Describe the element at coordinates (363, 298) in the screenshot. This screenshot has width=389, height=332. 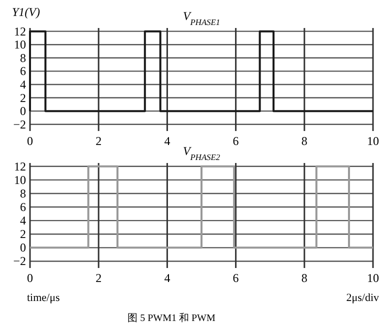
I see `text: 2μs/div` at that location.